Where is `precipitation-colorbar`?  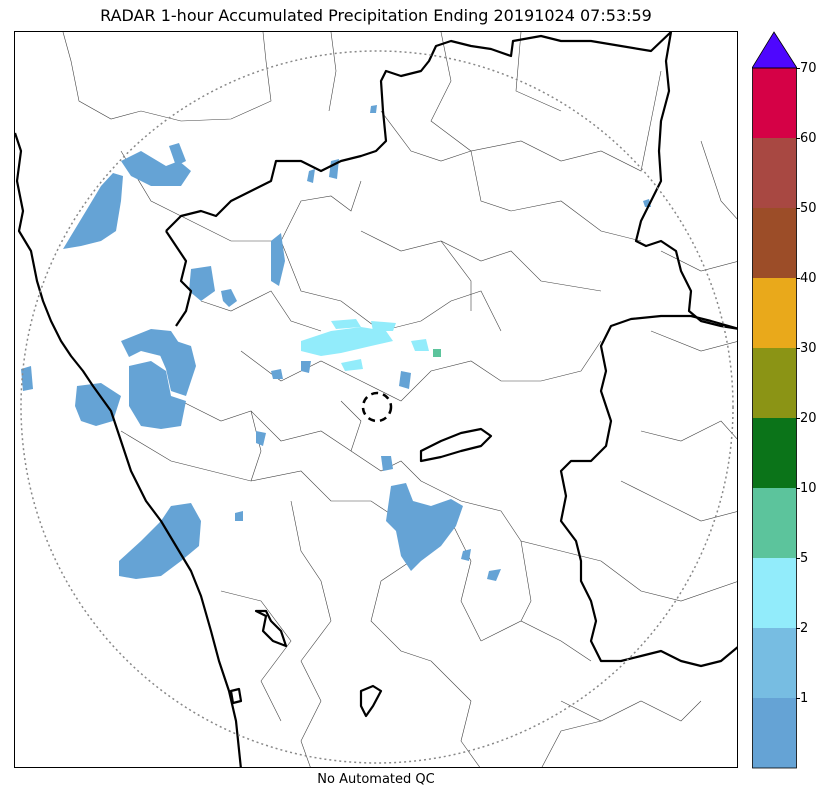 precipitation-colorbar is located at coordinates (774, 400).